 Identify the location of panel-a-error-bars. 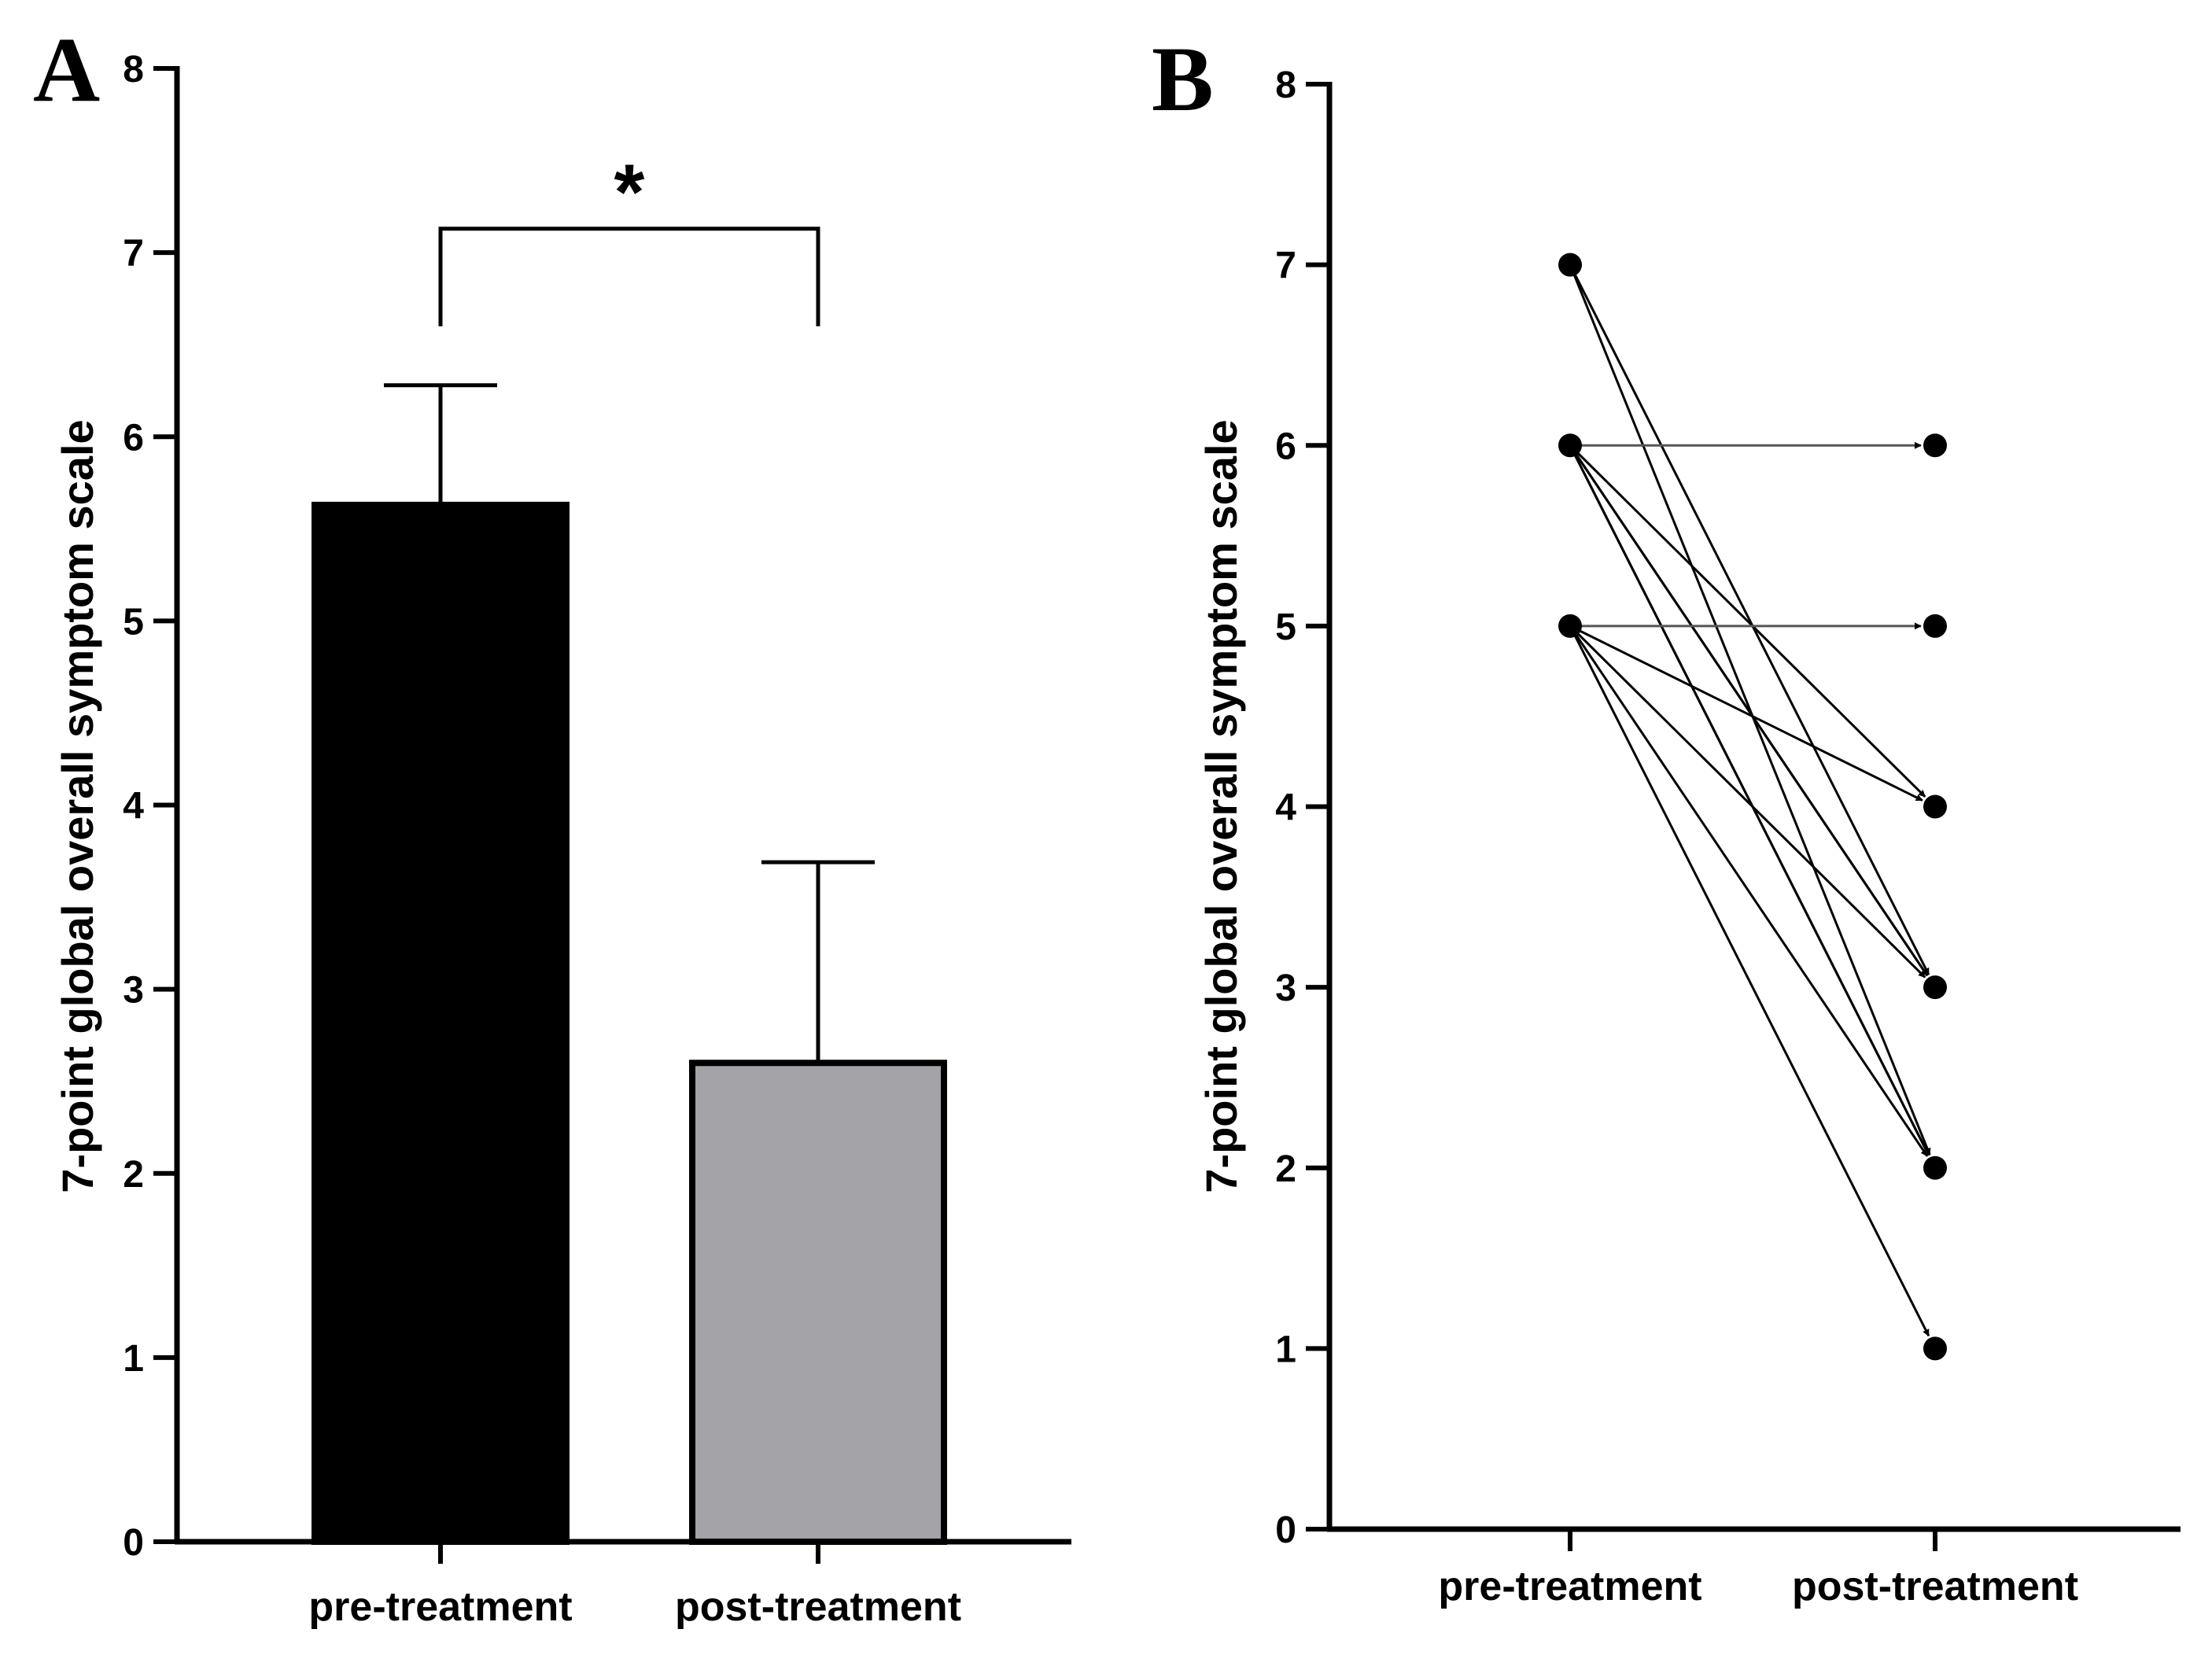
(629, 723).